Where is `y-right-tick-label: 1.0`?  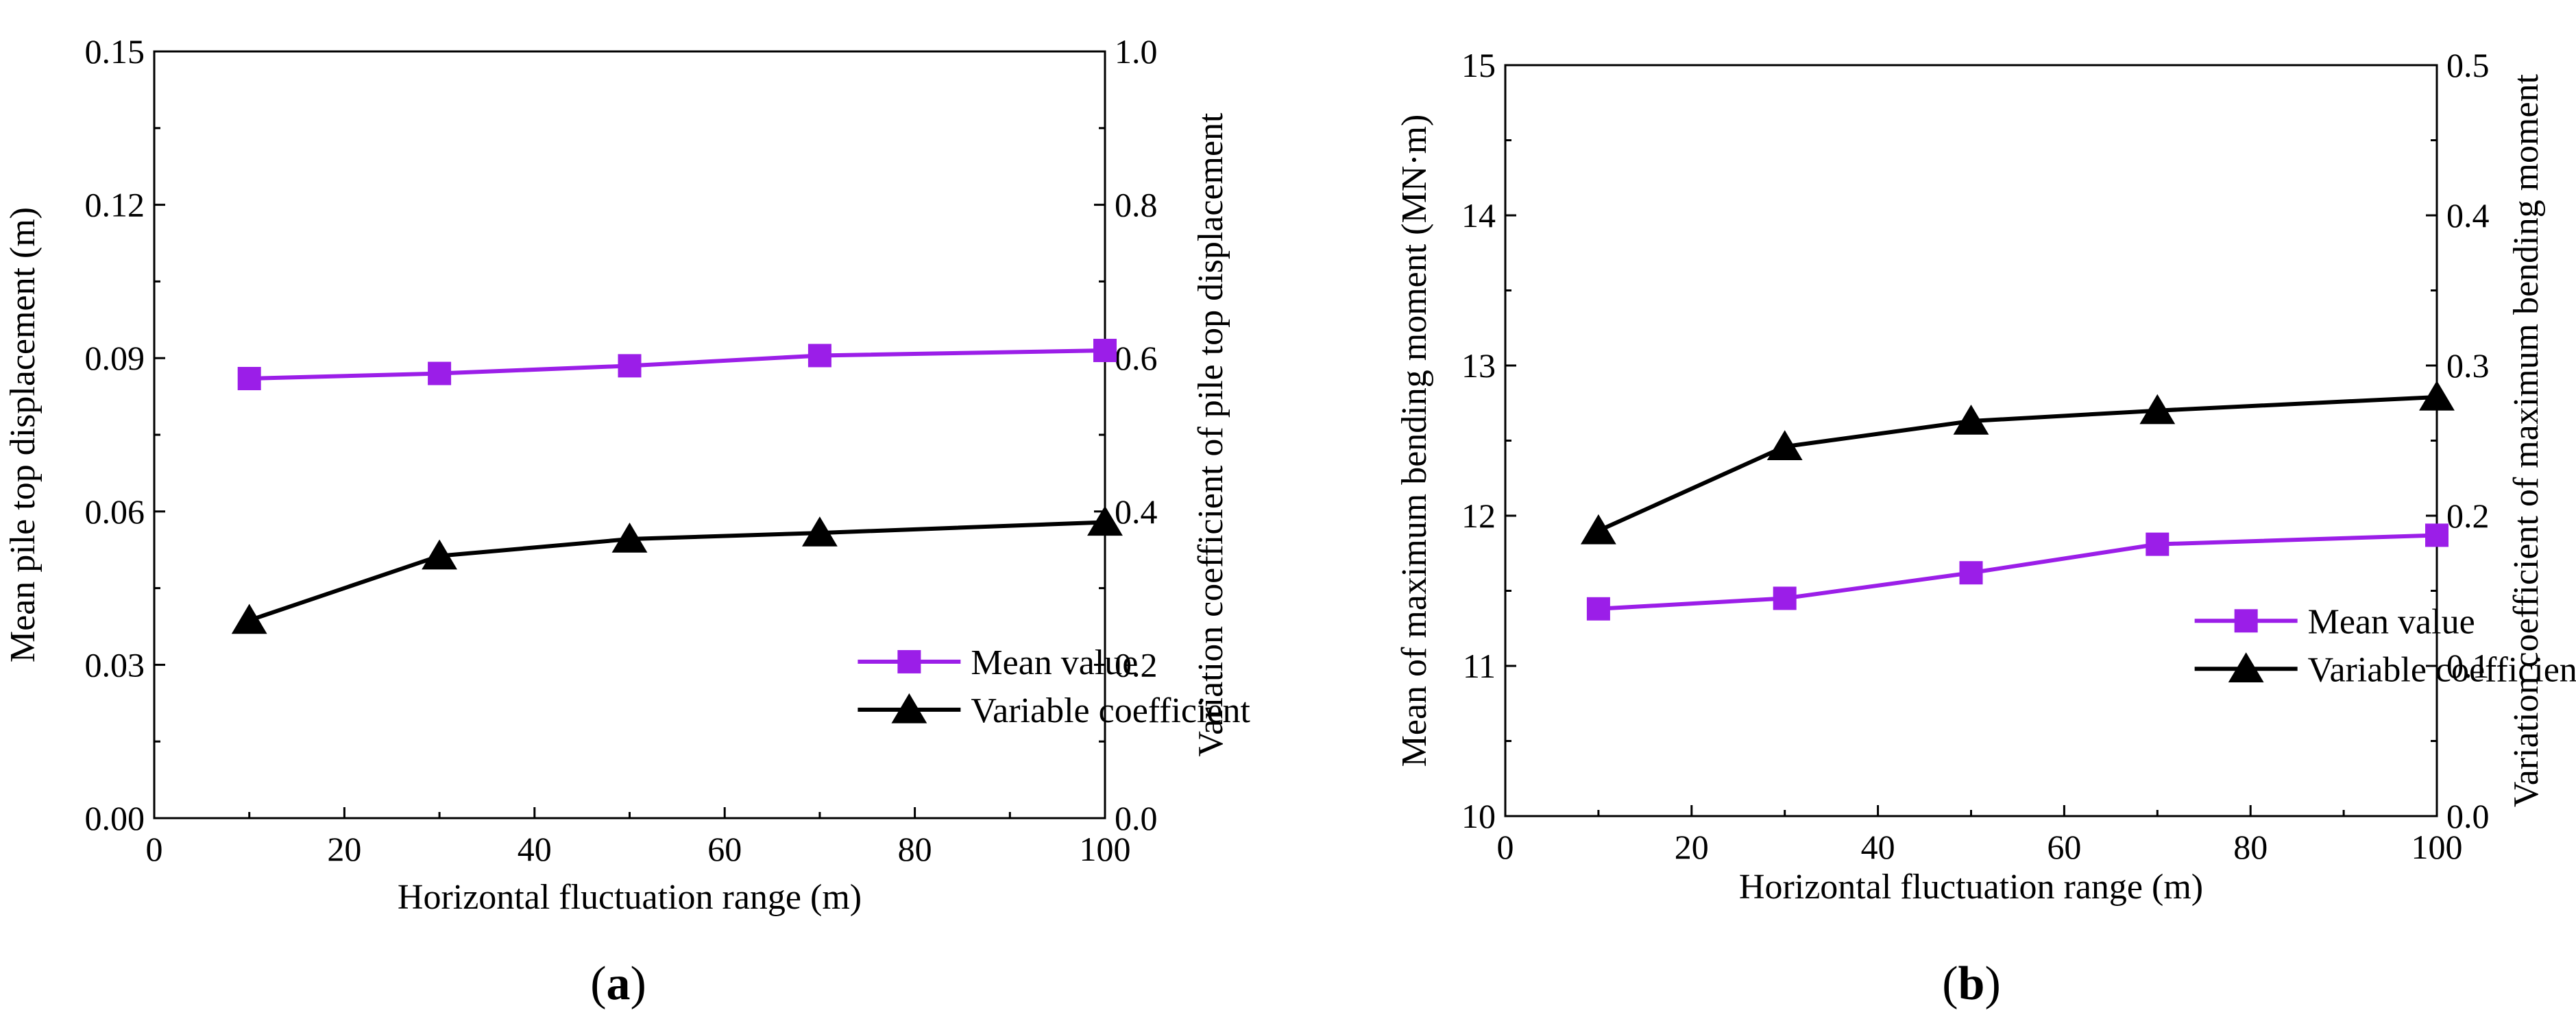
y-right-tick-label: 1.0 is located at coordinates (1136, 51).